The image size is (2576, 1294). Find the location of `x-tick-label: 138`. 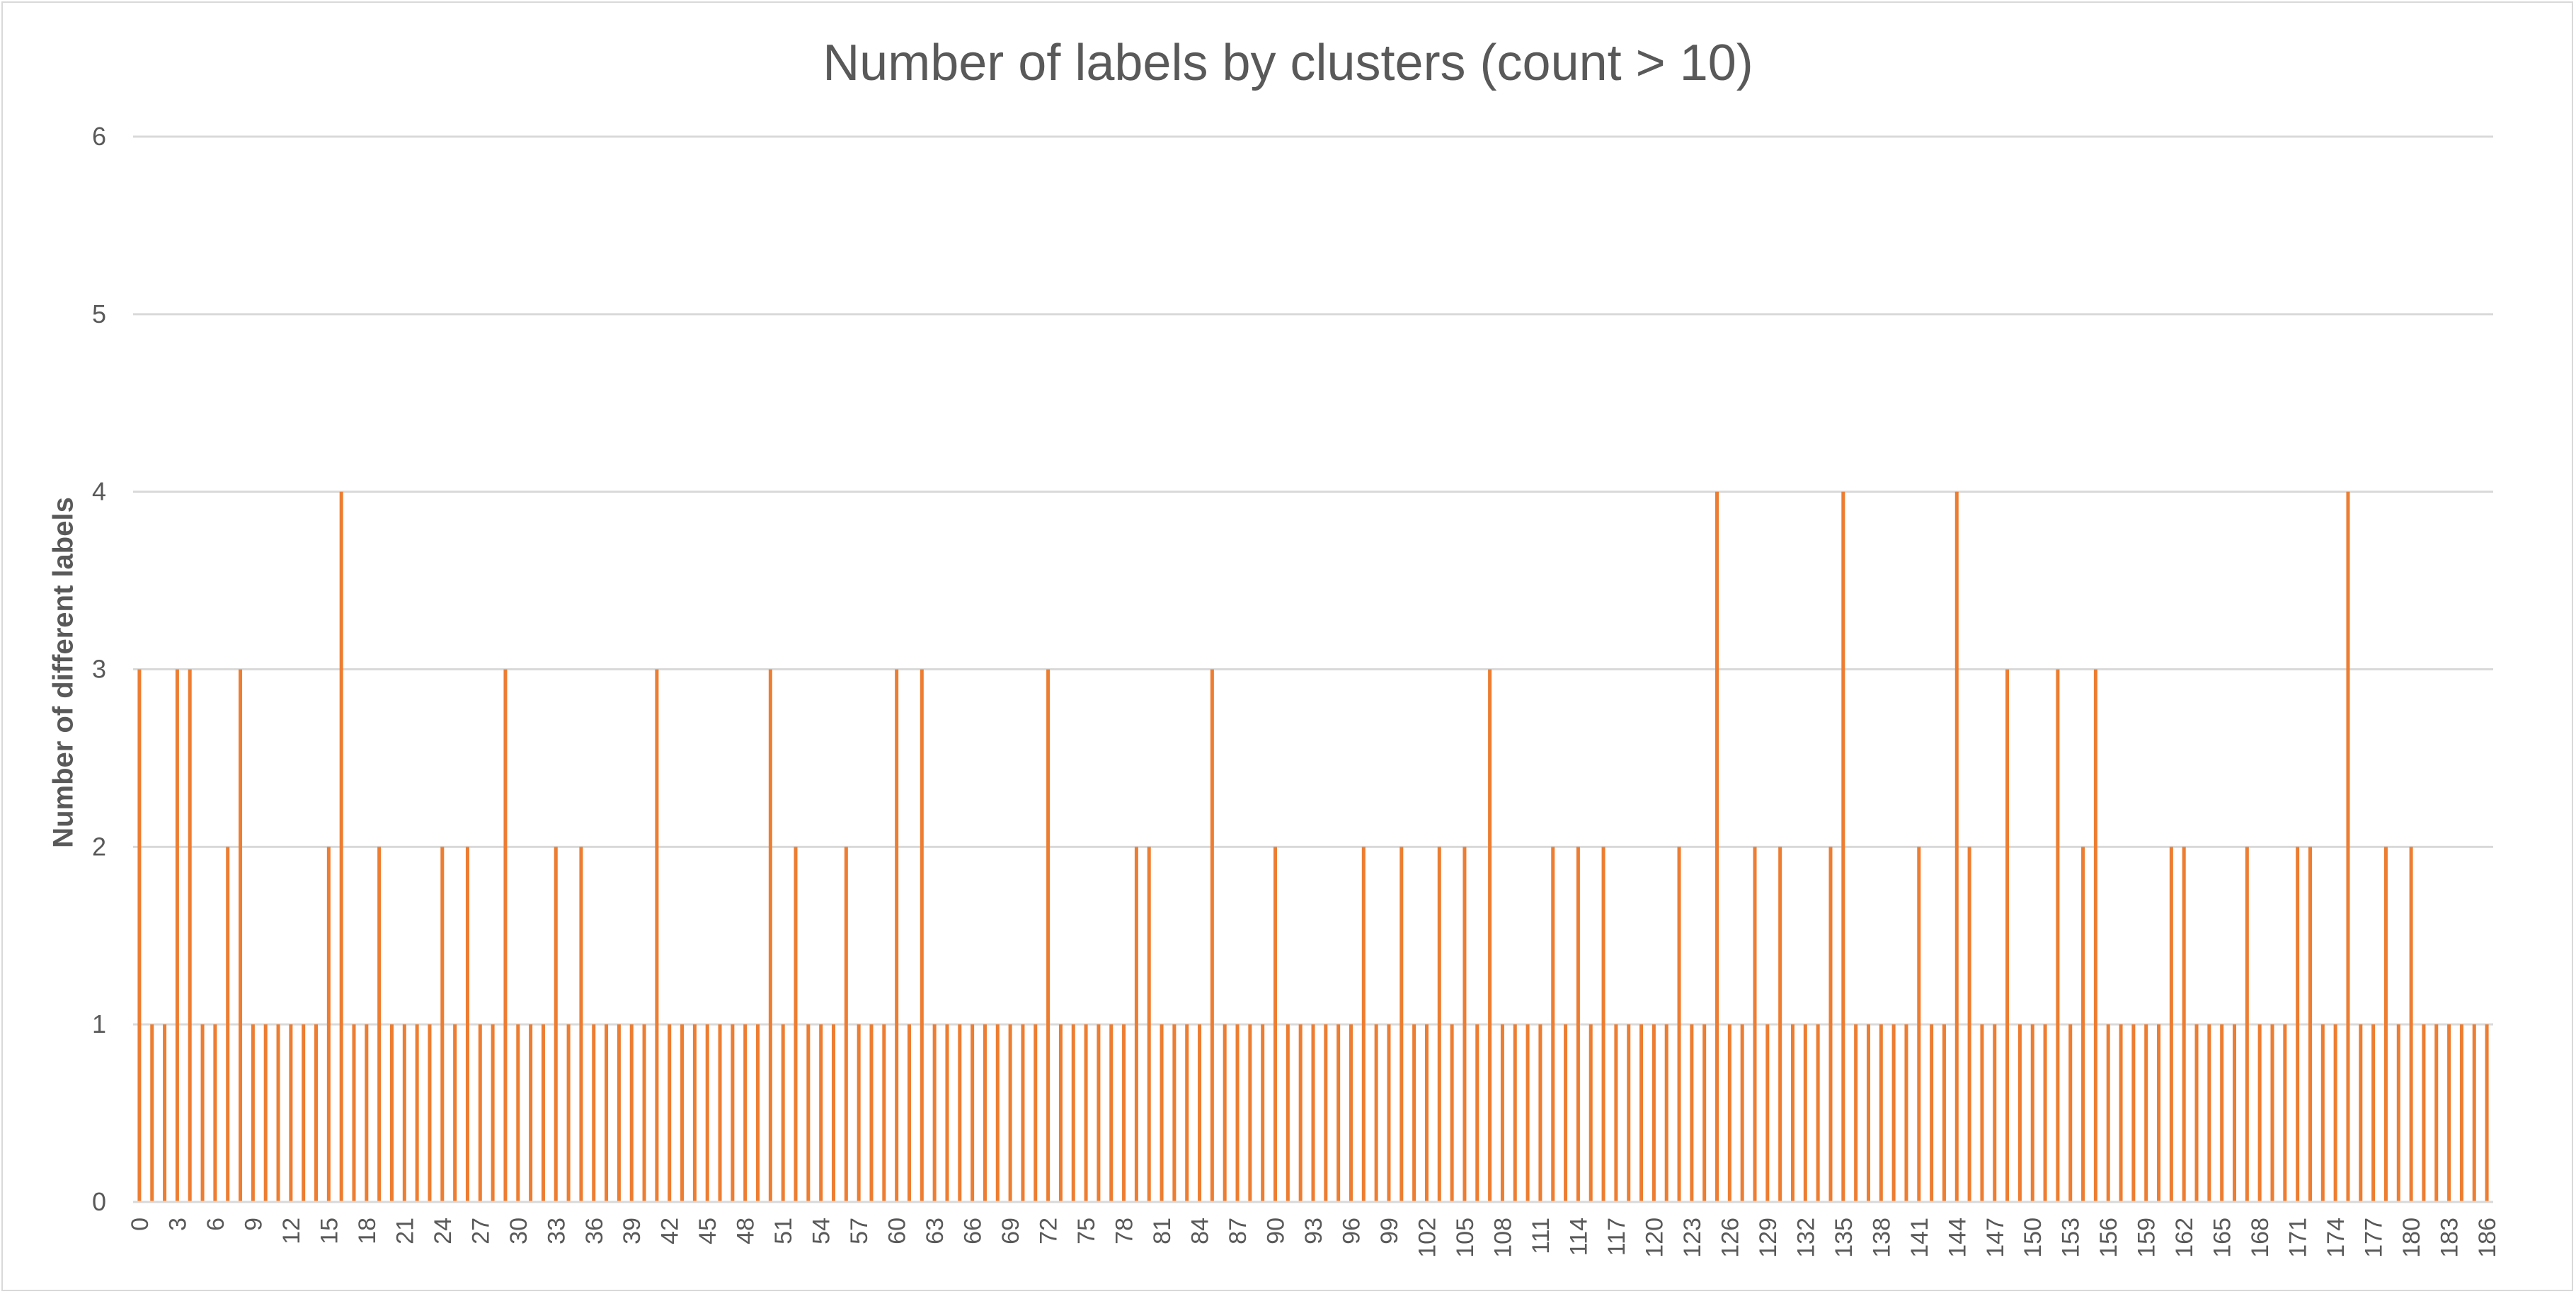

x-tick-label: 138 is located at coordinates (1881, 1238).